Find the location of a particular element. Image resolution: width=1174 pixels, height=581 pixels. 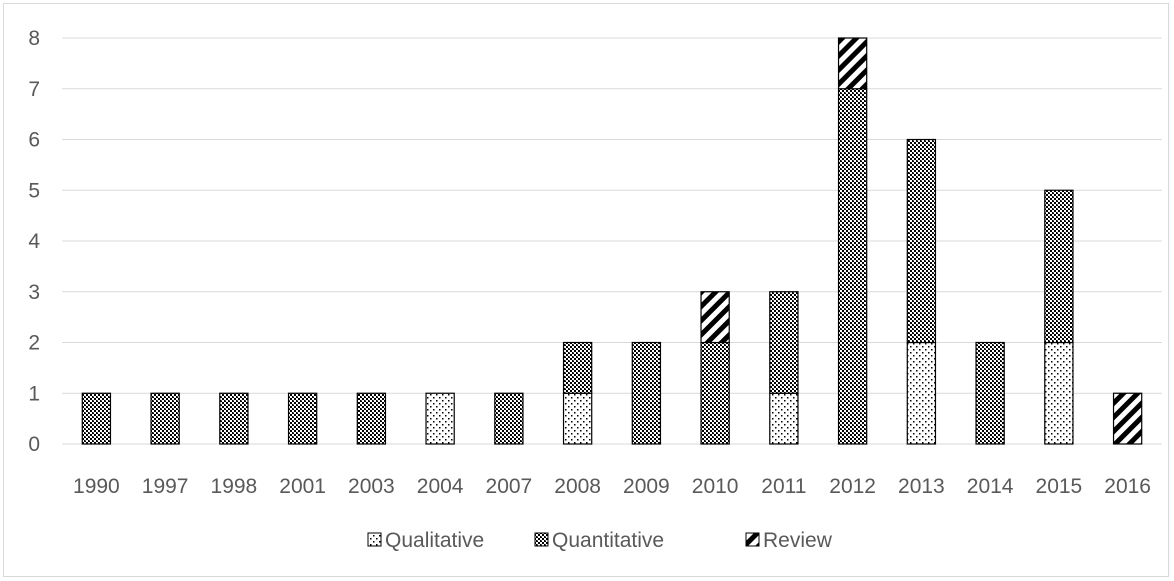

y-tick-label: 4 is located at coordinates (34, 241).